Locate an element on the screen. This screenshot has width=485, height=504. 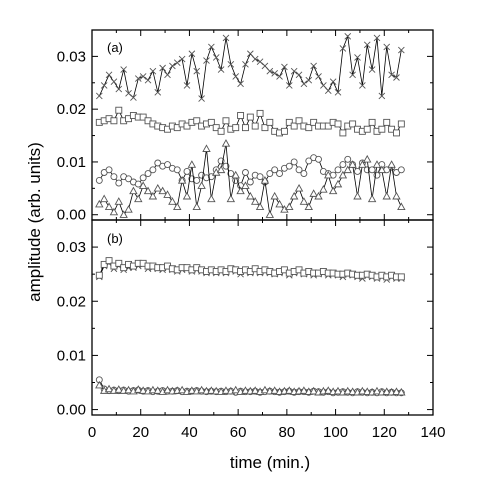
panel-b-label: (b) is located at coordinates (115, 238).